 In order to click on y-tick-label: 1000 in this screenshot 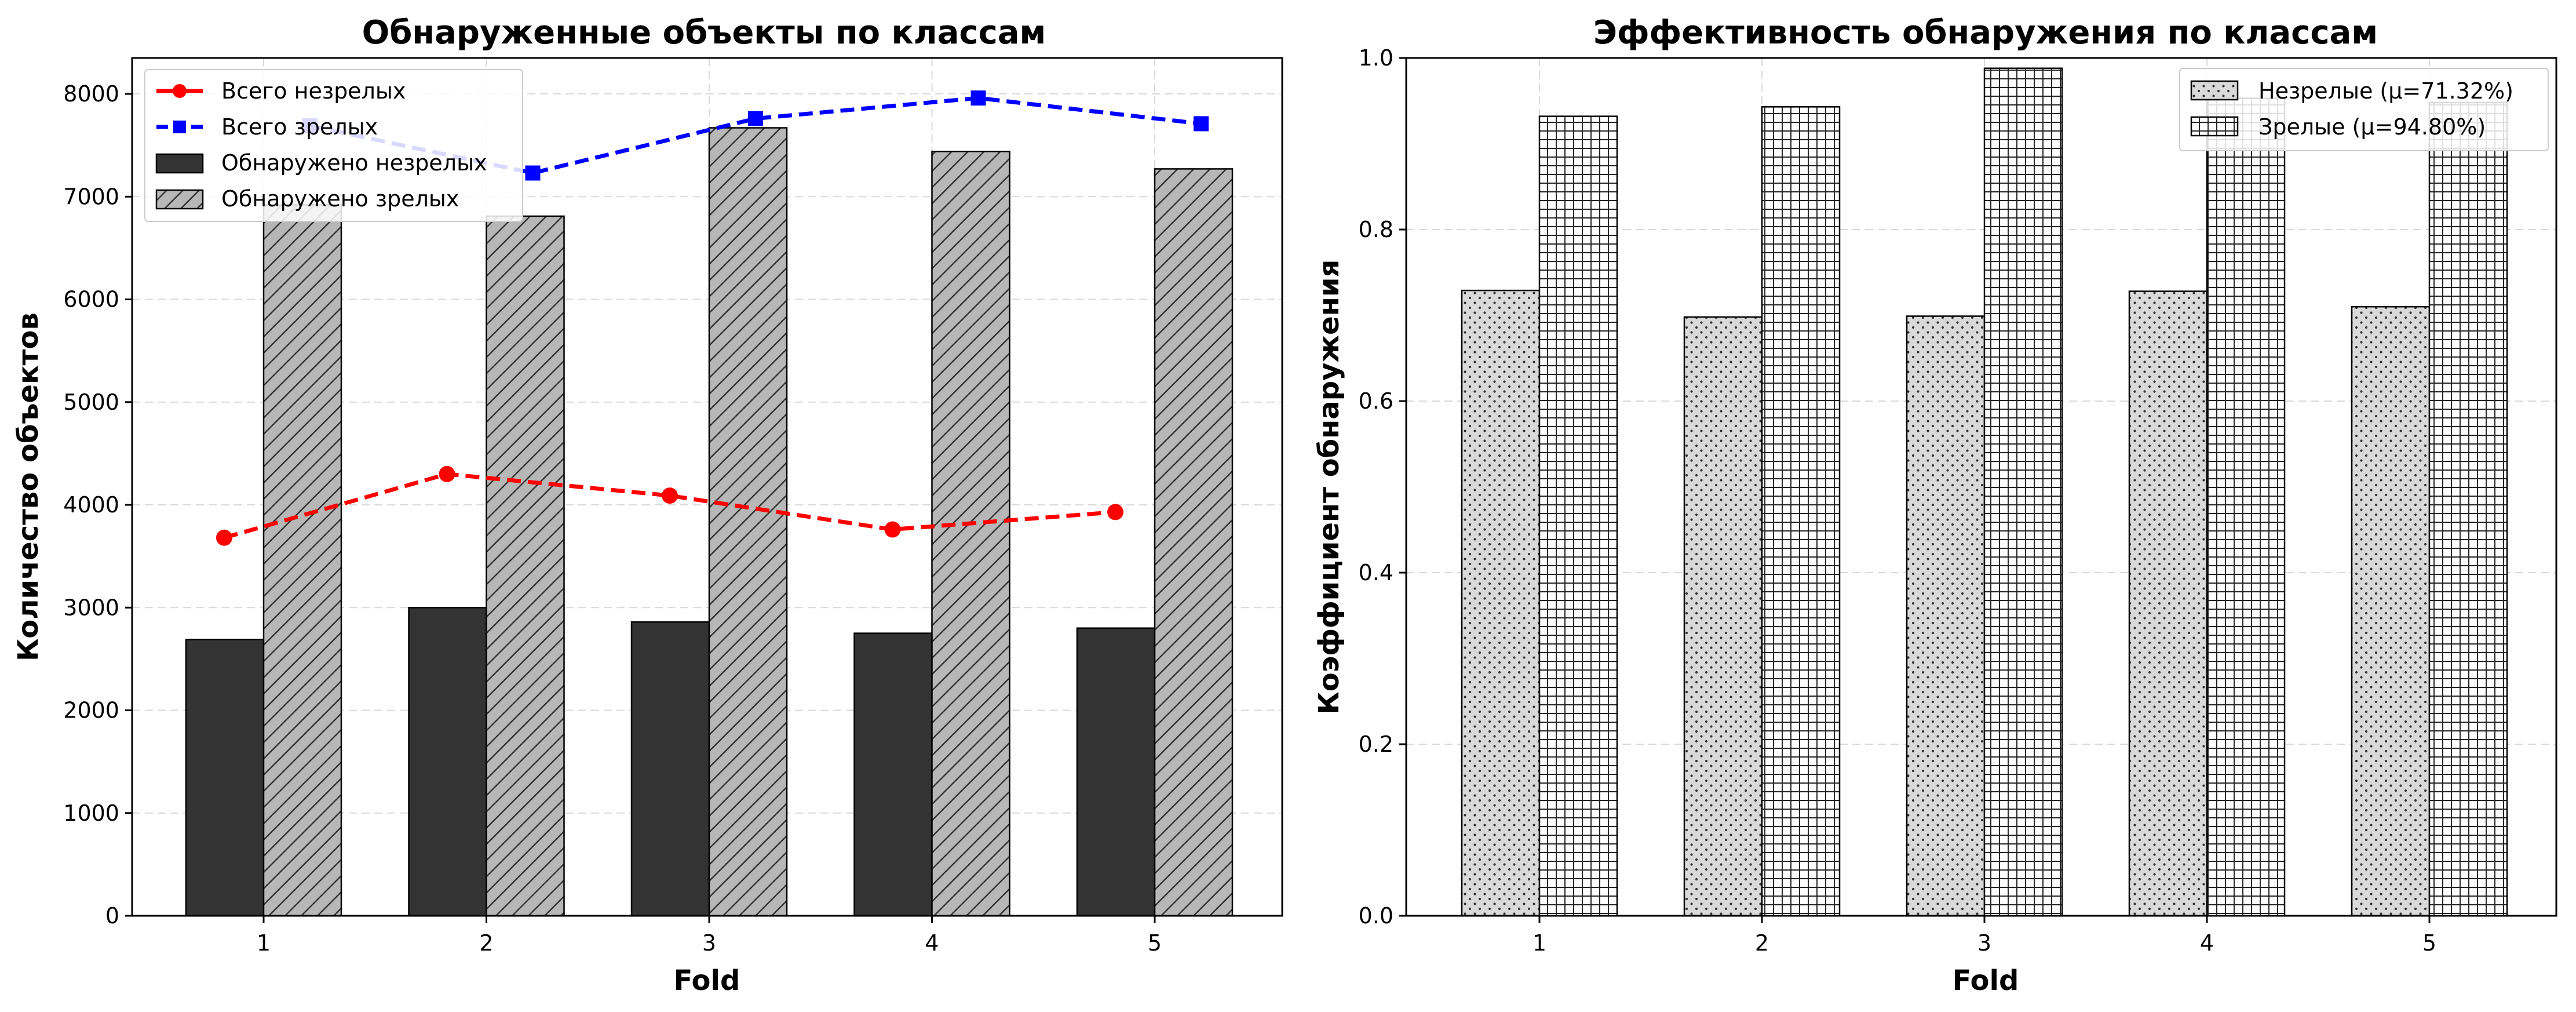, I will do `click(91, 813)`.